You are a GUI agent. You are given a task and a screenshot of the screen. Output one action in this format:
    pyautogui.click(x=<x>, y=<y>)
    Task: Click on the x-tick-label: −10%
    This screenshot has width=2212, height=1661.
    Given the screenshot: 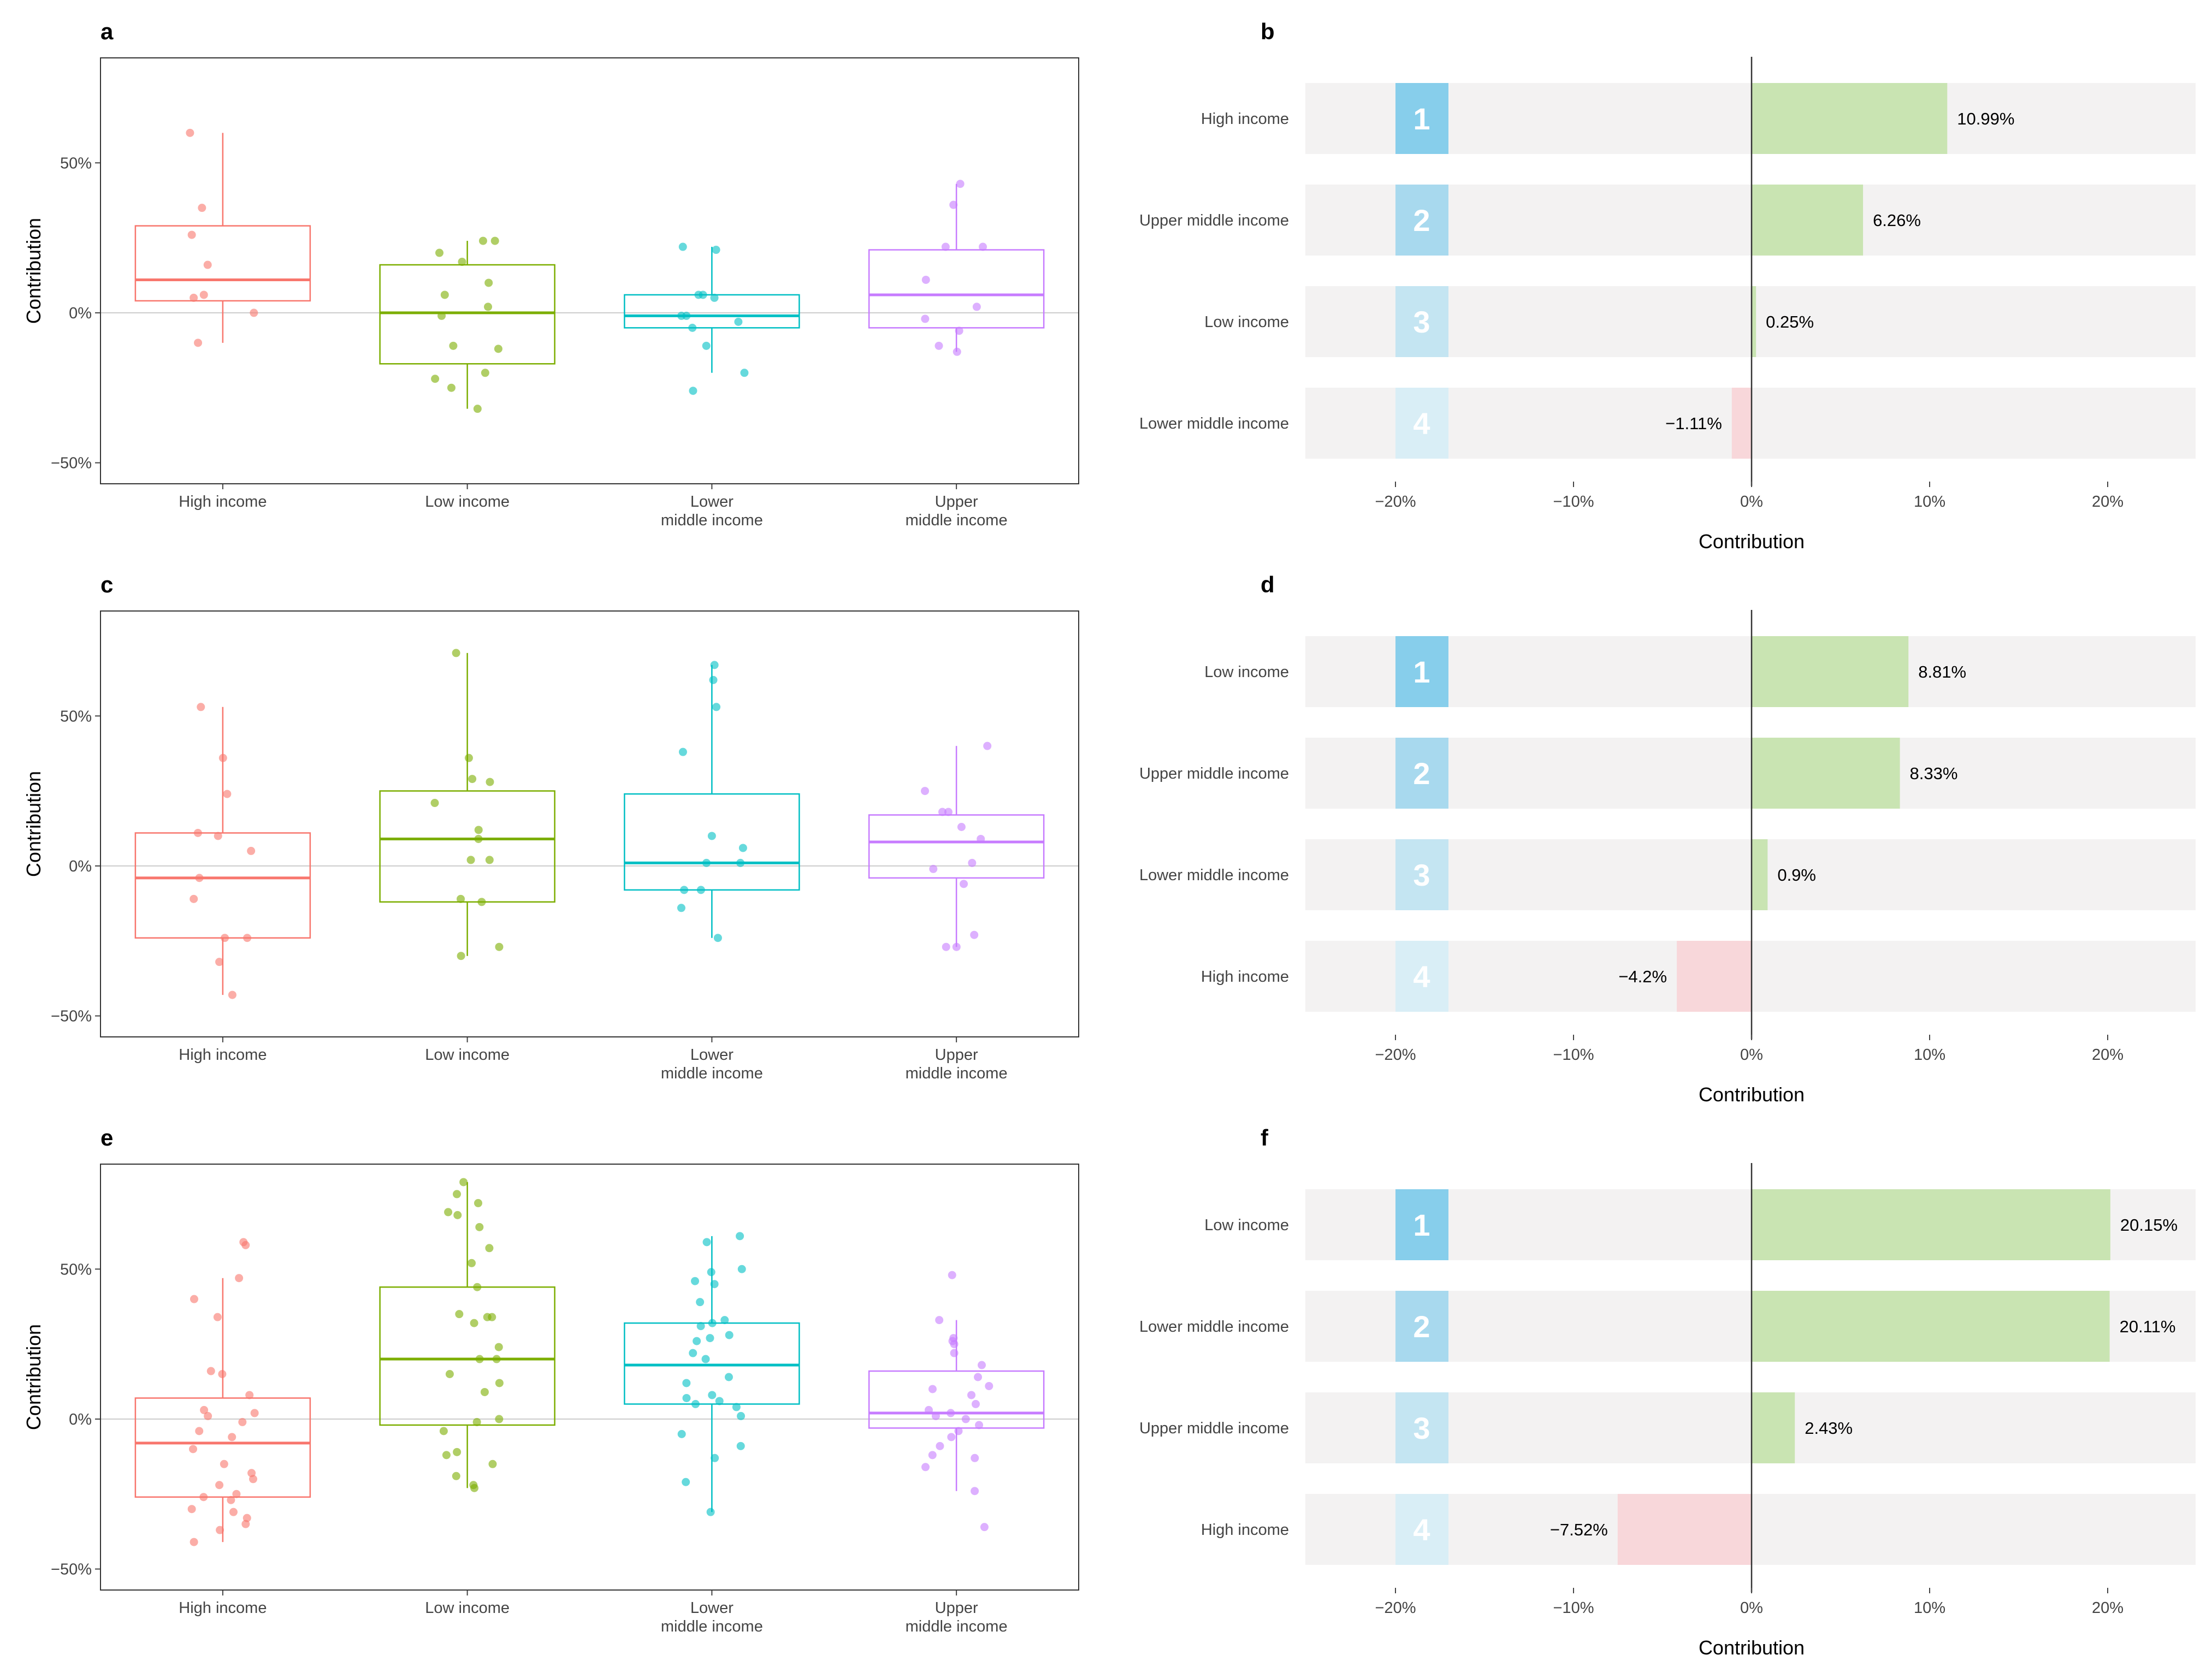 What is the action you would take?
    pyautogui.click(x=1573, y=1055)
    